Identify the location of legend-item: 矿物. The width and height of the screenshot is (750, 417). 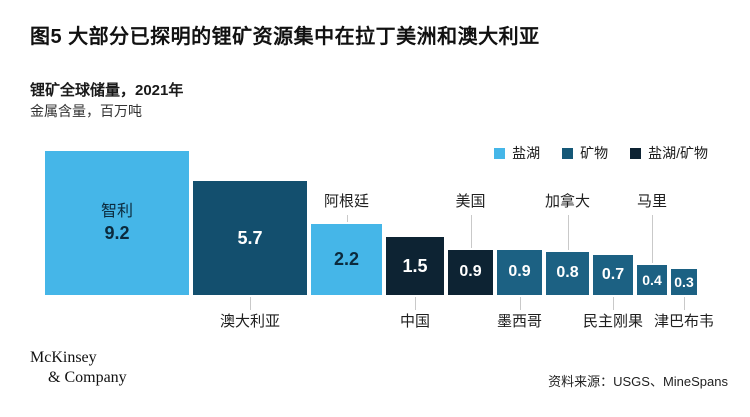
(585, 153).